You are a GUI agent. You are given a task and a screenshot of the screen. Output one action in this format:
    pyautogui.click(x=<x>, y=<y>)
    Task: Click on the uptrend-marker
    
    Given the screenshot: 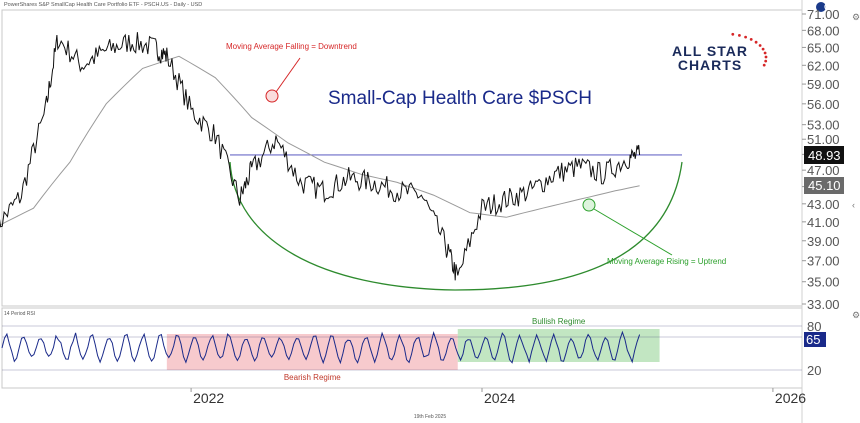 What is the action you would take?
    pyautogui.click(x=589, y=205)
    